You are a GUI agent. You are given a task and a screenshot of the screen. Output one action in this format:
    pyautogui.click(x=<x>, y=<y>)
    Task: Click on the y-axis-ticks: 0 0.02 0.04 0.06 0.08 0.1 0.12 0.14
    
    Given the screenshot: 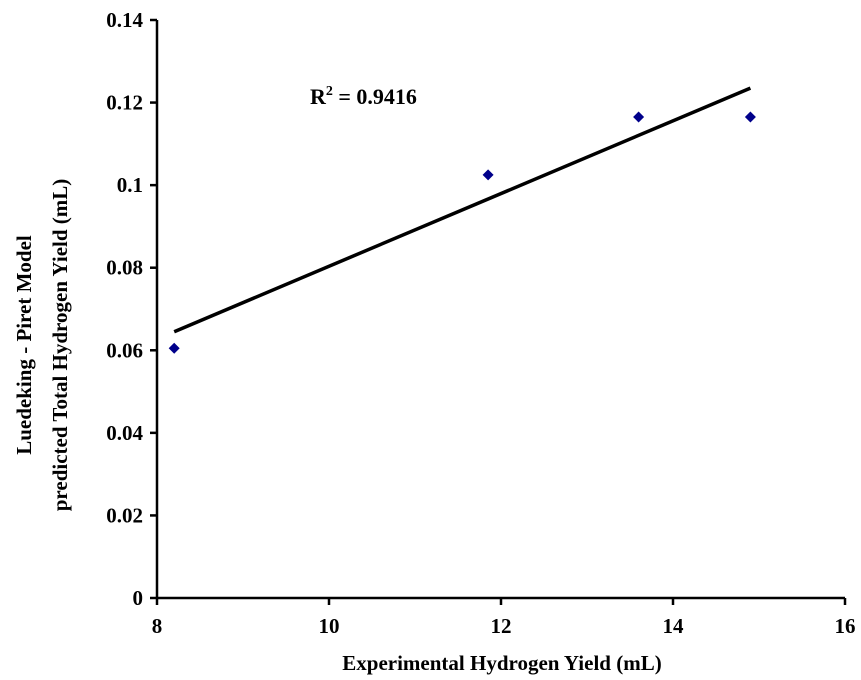 What is the action you would take?
    pyautogui.click(x=131, y=309)
    